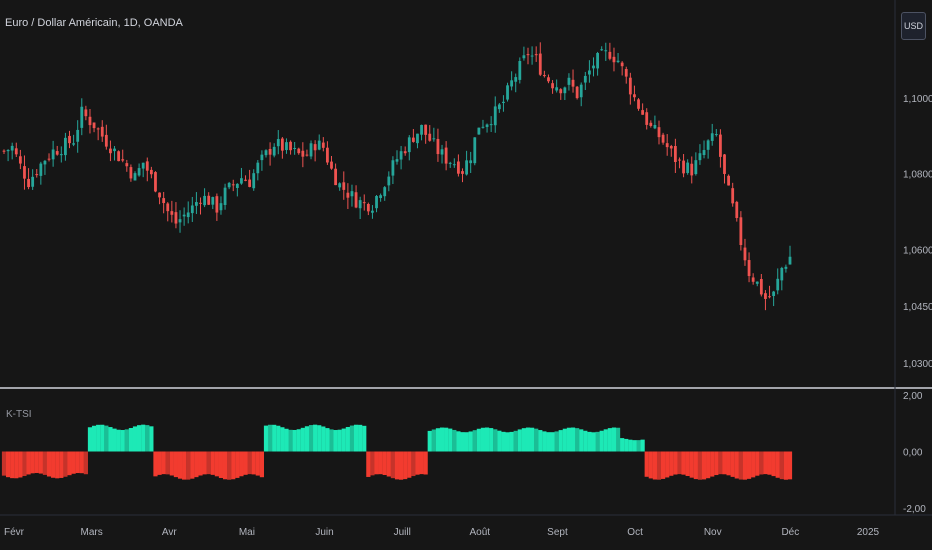 The width and height of the screenshot is (932, 550). What do you see at coordinates (480, 532) in the screenshot?
I see `time-tick-label: Août` at bounding box center [480, 532].